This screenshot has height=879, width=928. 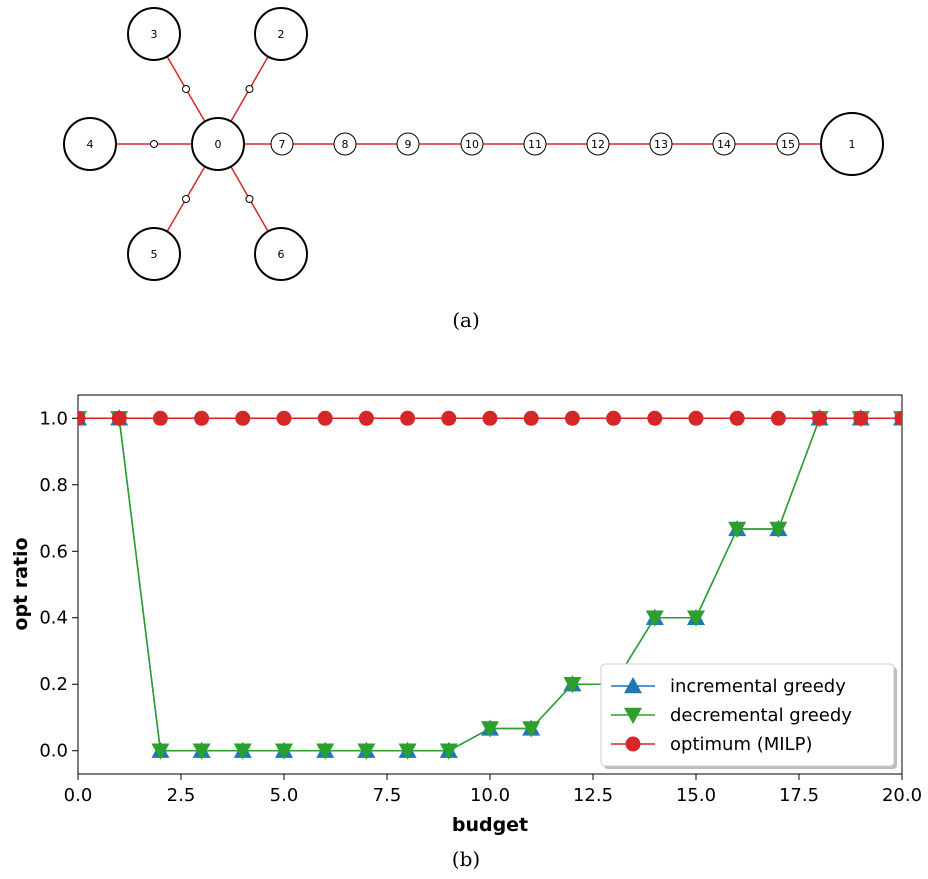 I want to click on x-tick-label: 0.0, so click(x=78, y=795).